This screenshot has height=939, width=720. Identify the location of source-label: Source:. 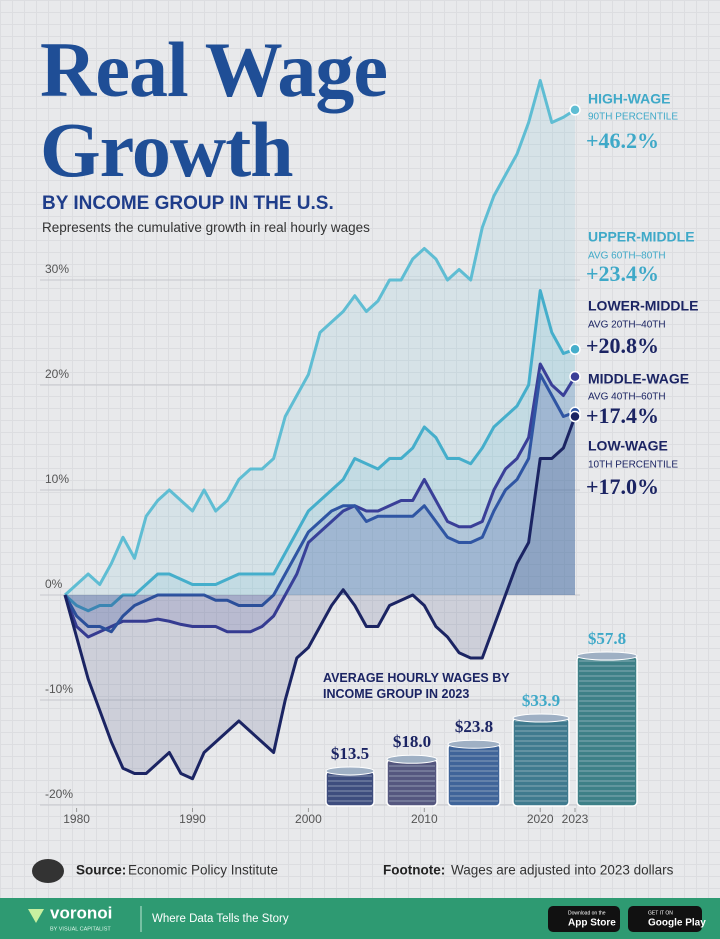
(101, 870).